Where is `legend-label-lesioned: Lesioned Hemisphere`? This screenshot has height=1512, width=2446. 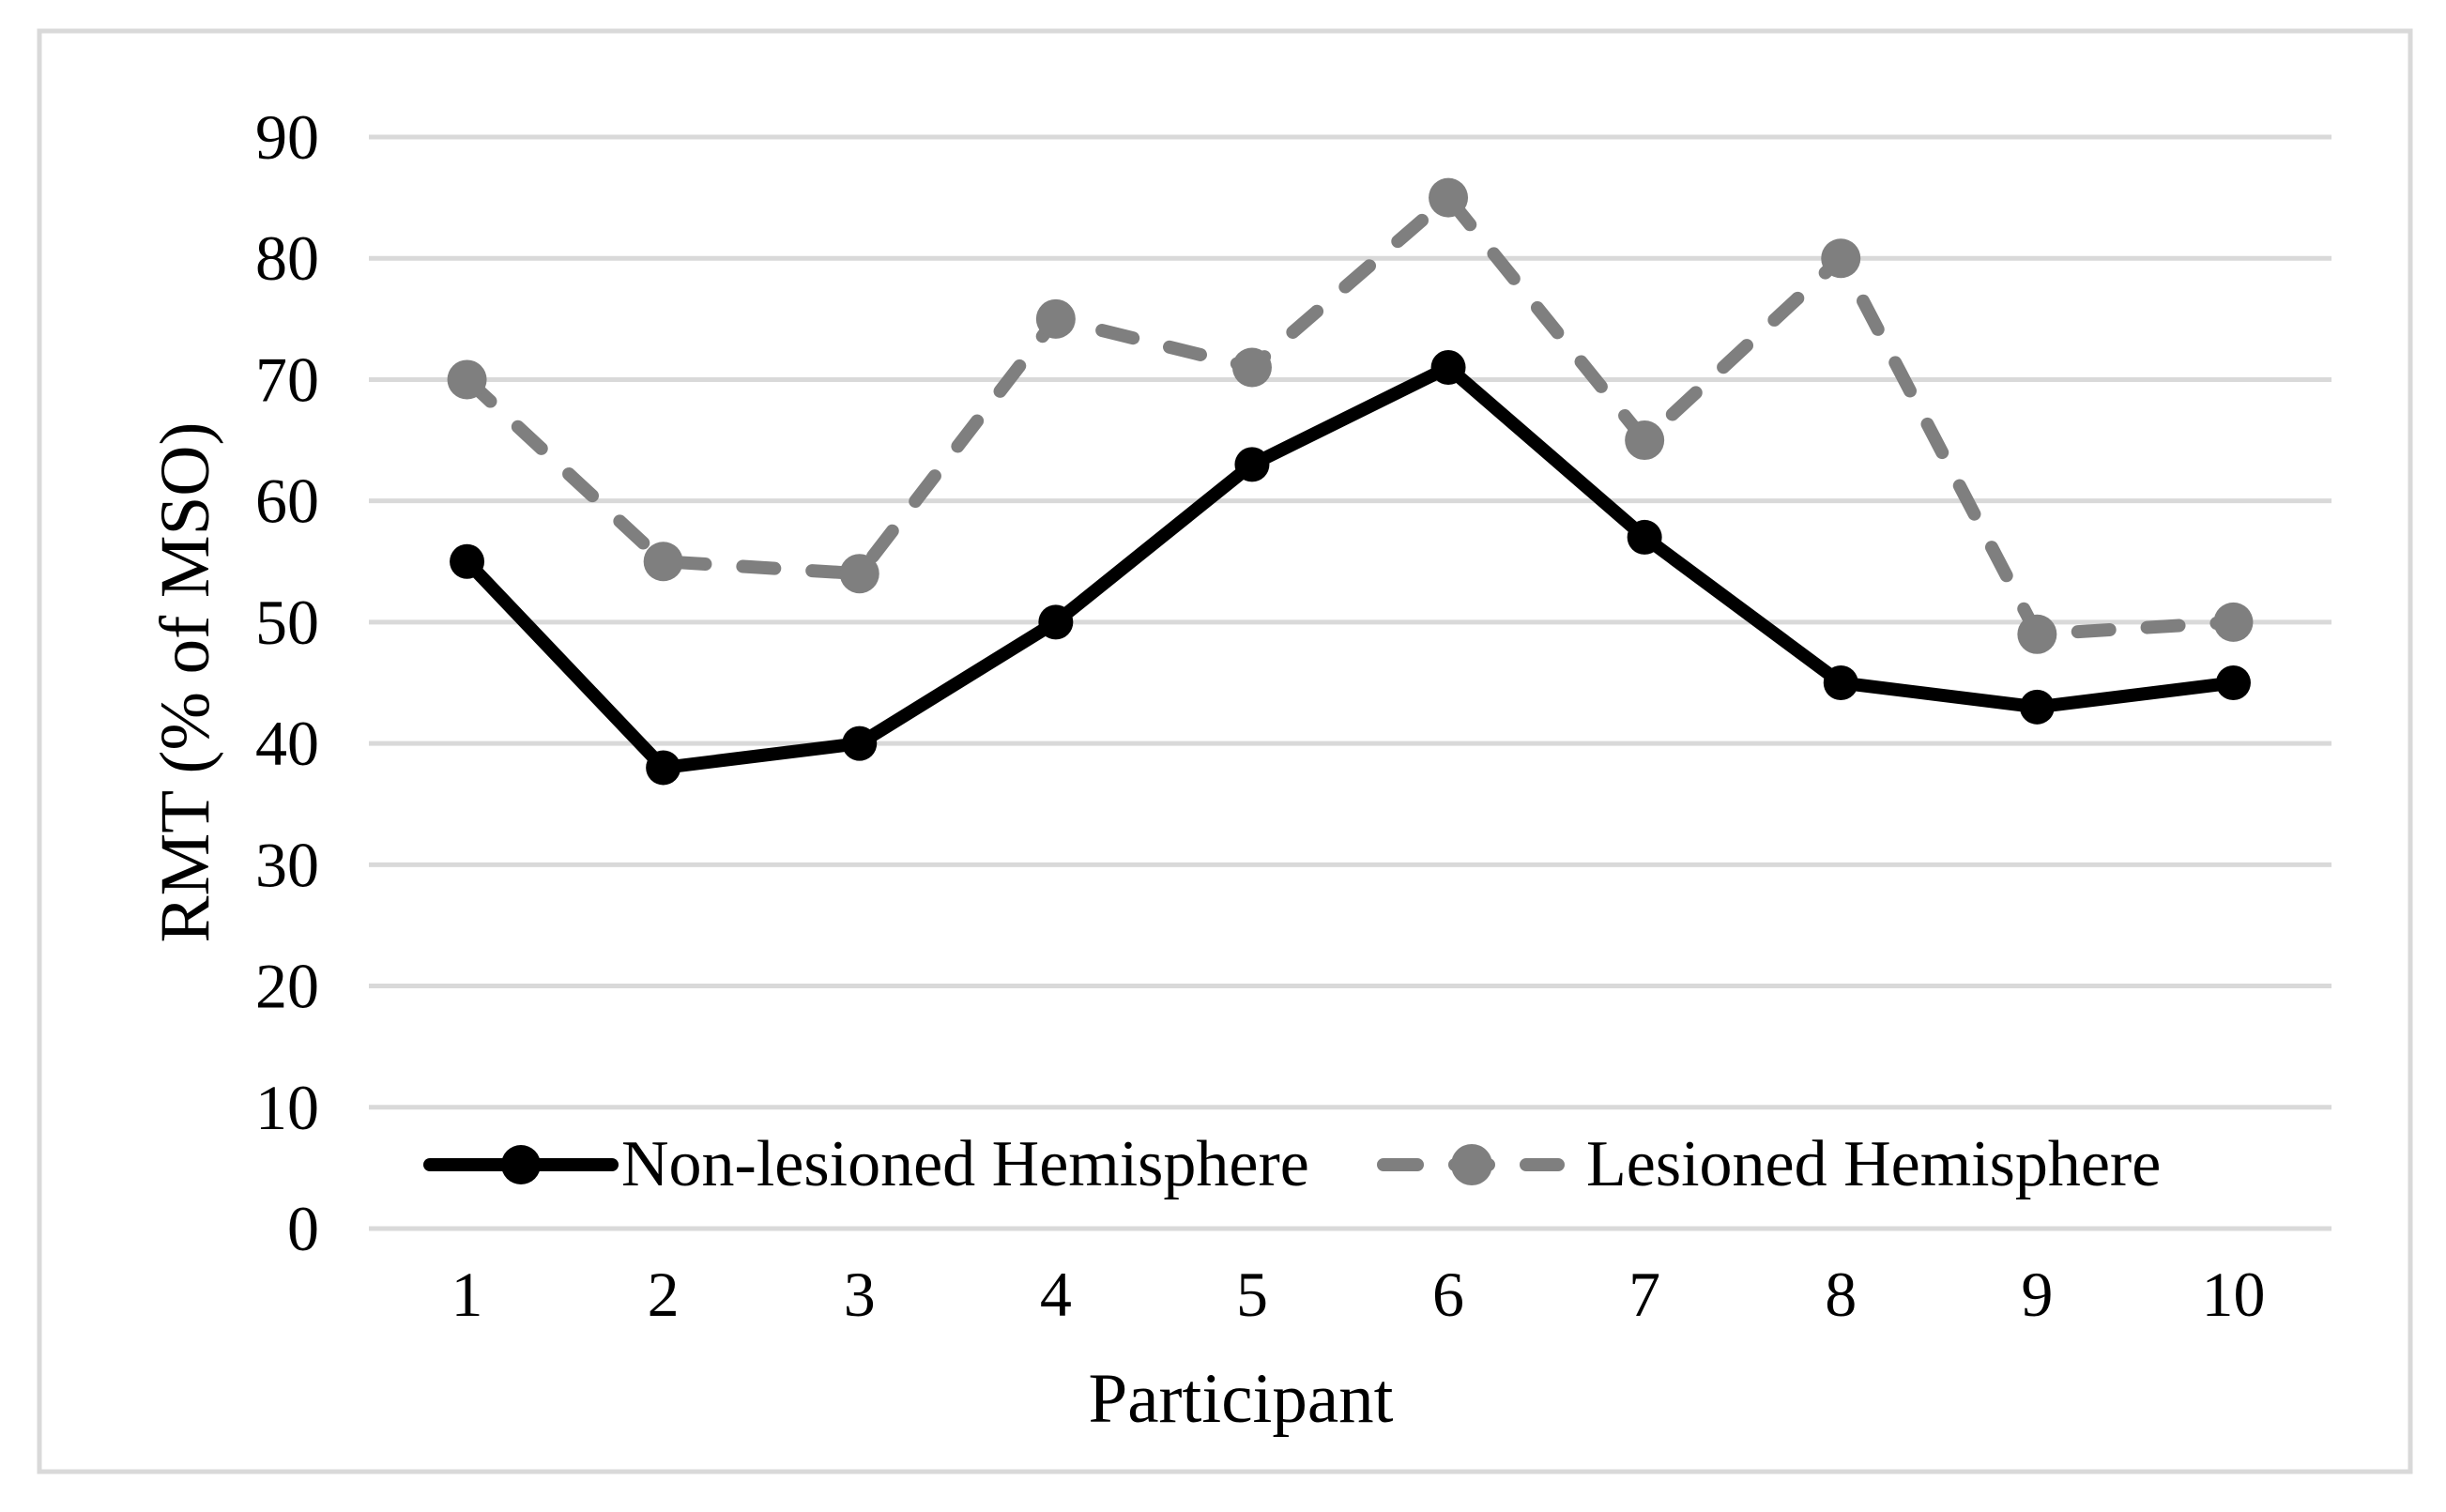 legend-label-lesioned: Lesioned Hemisphere is located at coordinates (1874, 1164).